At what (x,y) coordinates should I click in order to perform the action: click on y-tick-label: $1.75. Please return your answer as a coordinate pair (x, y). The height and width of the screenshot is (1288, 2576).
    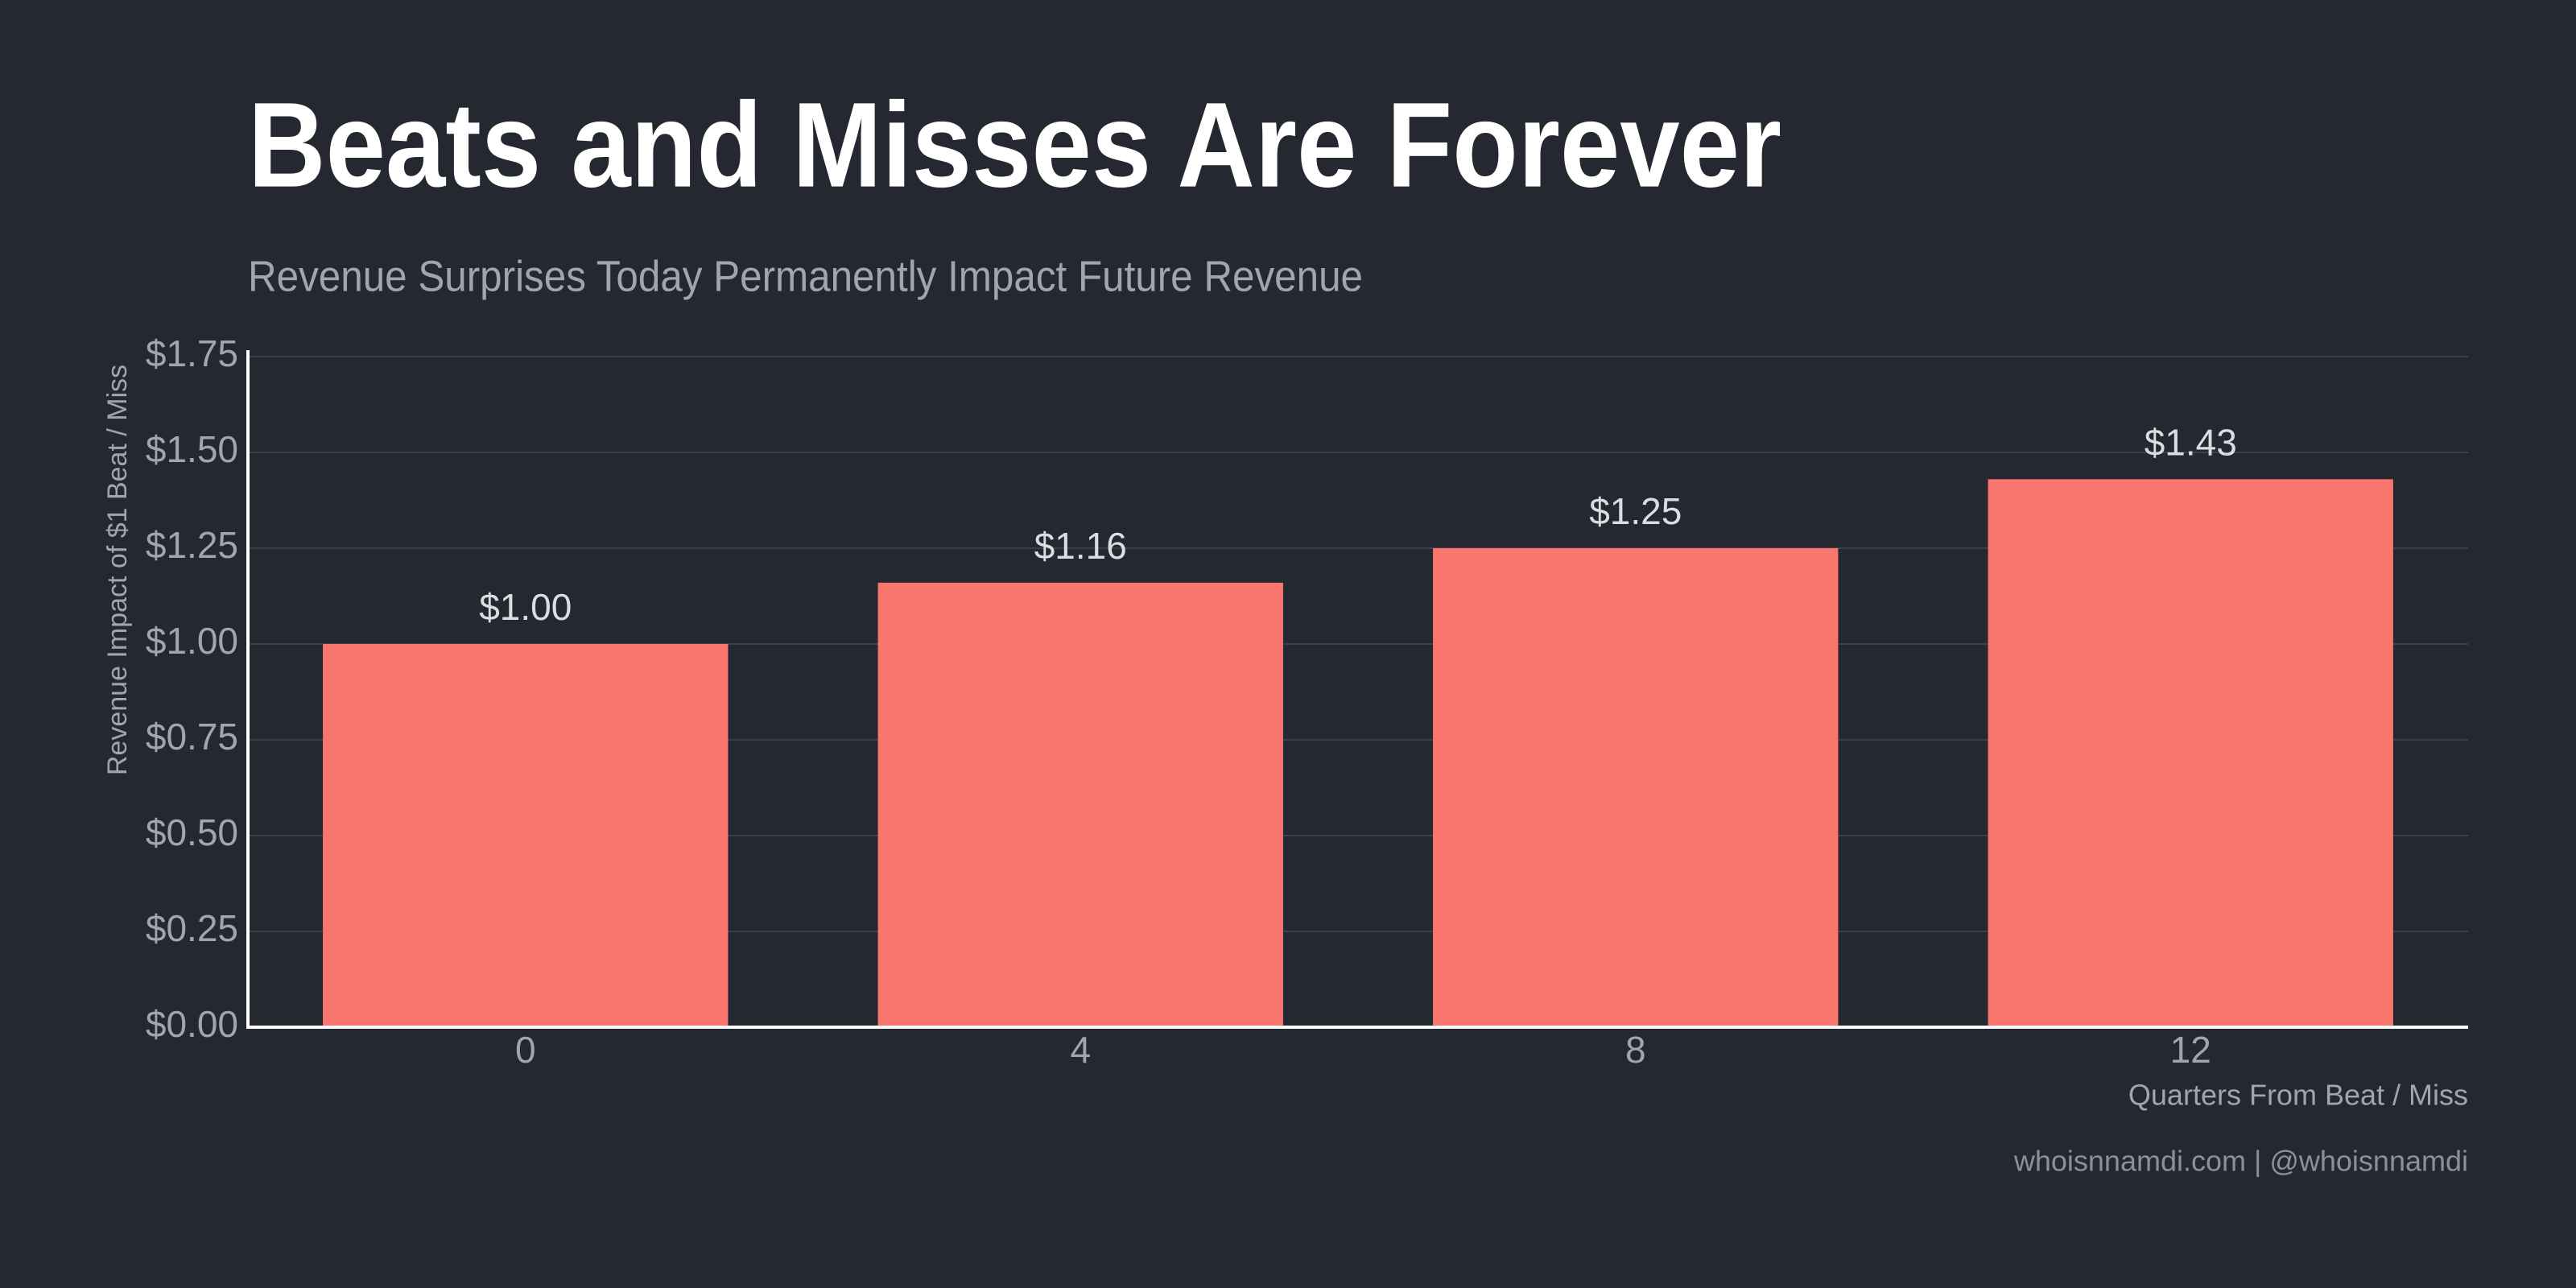
    Looking at the image, I should click on (192, 353).